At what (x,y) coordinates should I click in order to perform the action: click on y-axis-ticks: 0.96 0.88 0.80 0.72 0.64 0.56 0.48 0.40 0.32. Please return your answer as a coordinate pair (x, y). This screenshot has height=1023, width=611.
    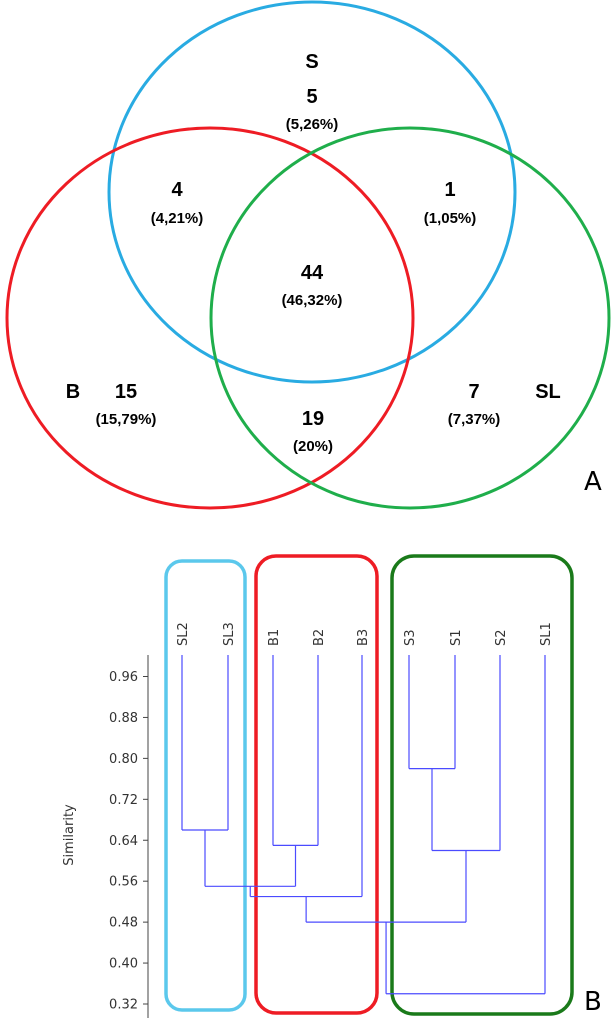
    Looking at the image, I should click on (128, 841).